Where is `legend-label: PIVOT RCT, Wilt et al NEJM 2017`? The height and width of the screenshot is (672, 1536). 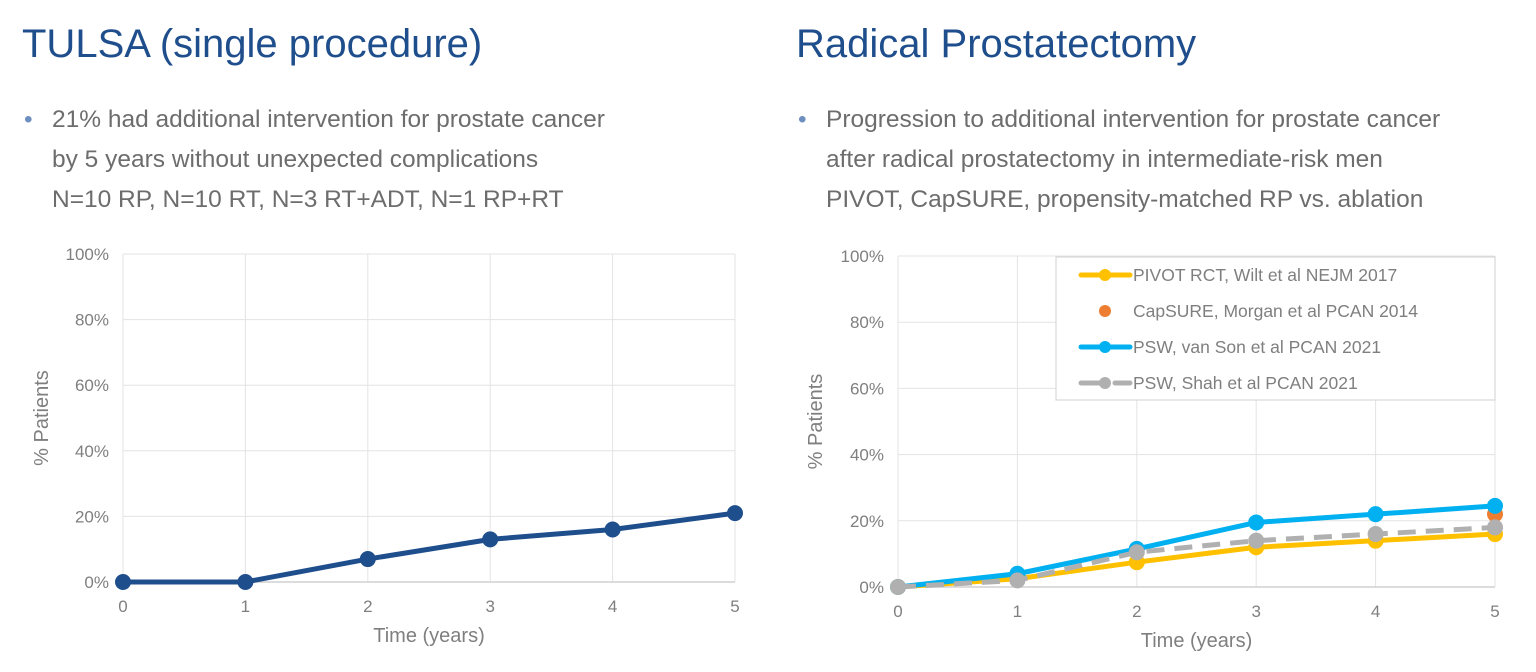 legend-label: PIVOT RCT, Wilt et al NEJM 2017 is located at coordinates (1265, 275).